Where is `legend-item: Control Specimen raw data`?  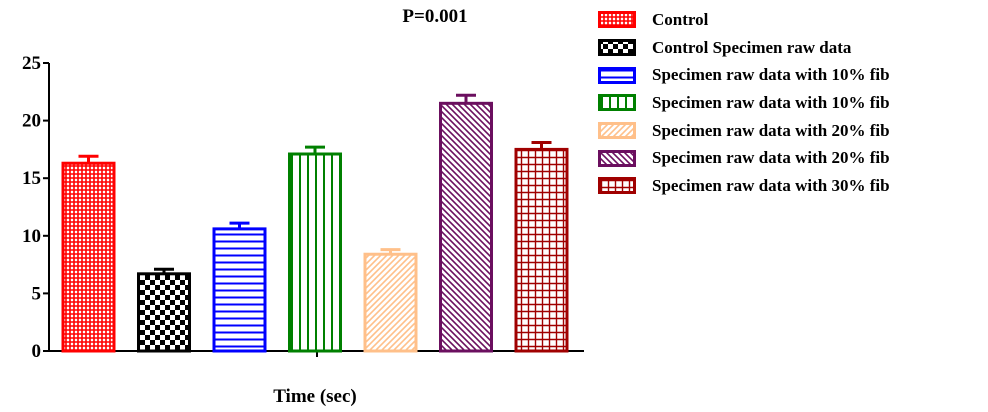 legend-item: Control Specimen raw data is located at coordinates (744, 48).